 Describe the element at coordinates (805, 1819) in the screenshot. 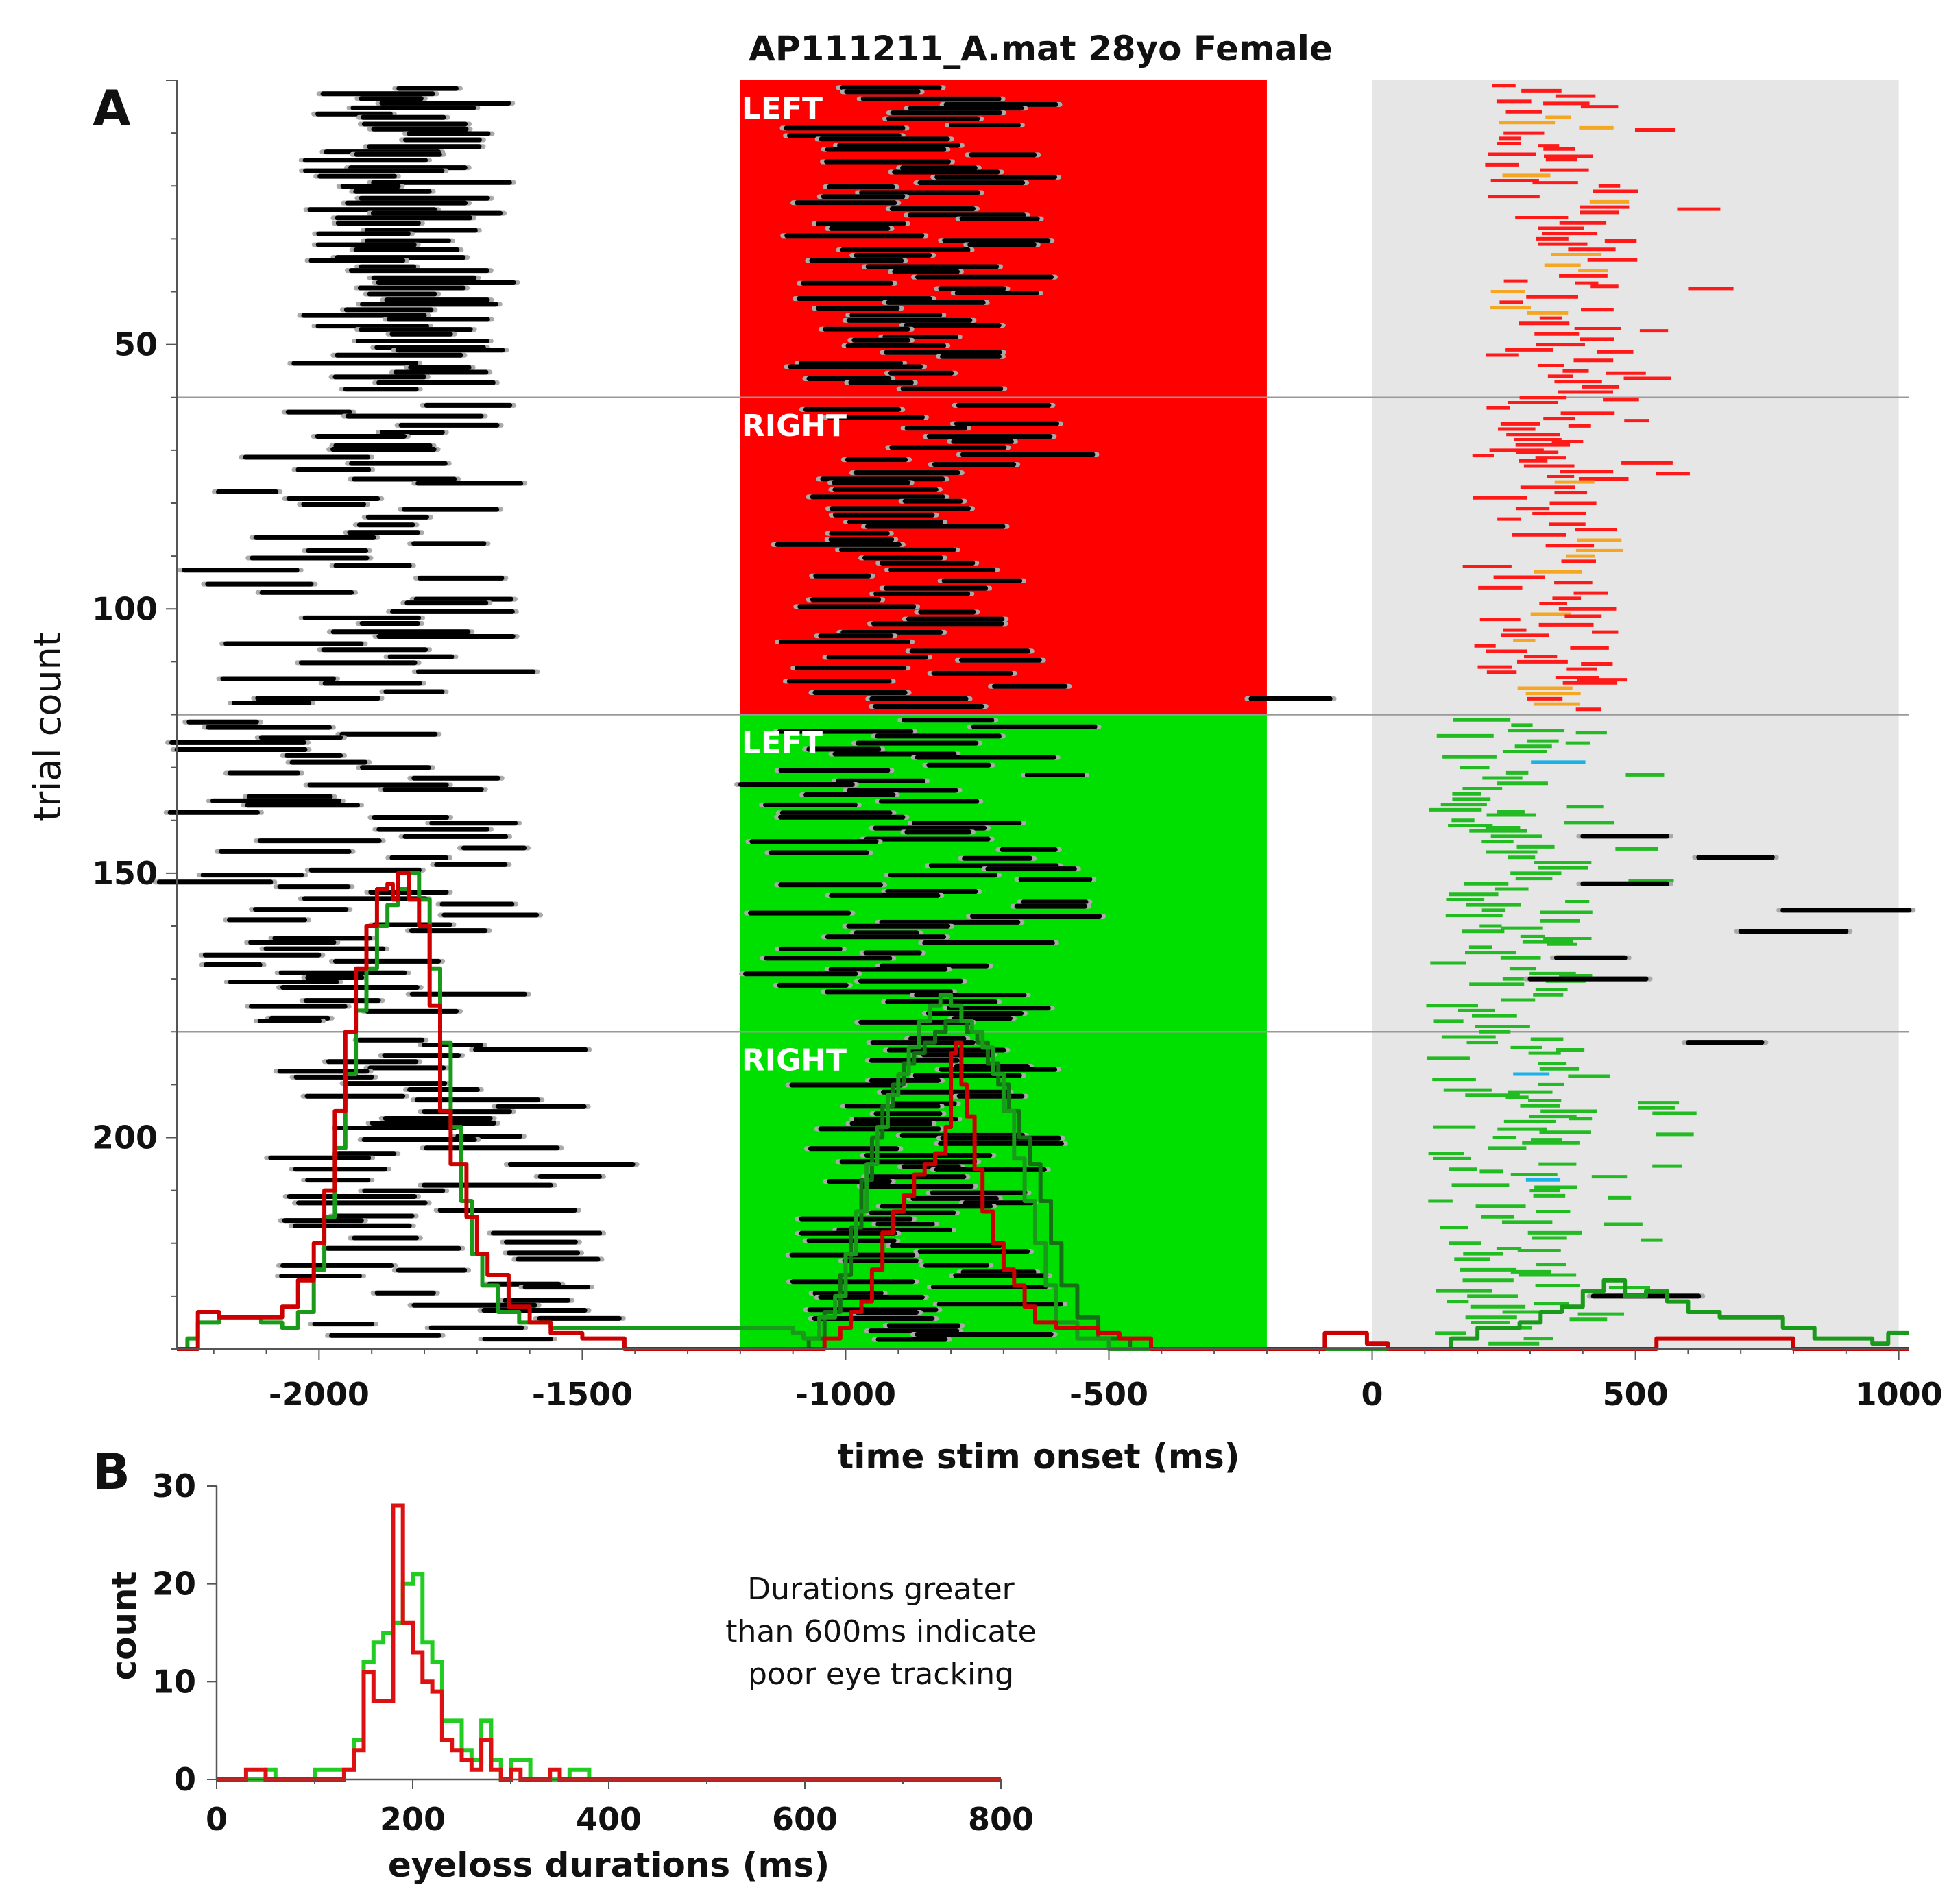

I see `hist-x-tick-label: 600` at that location.